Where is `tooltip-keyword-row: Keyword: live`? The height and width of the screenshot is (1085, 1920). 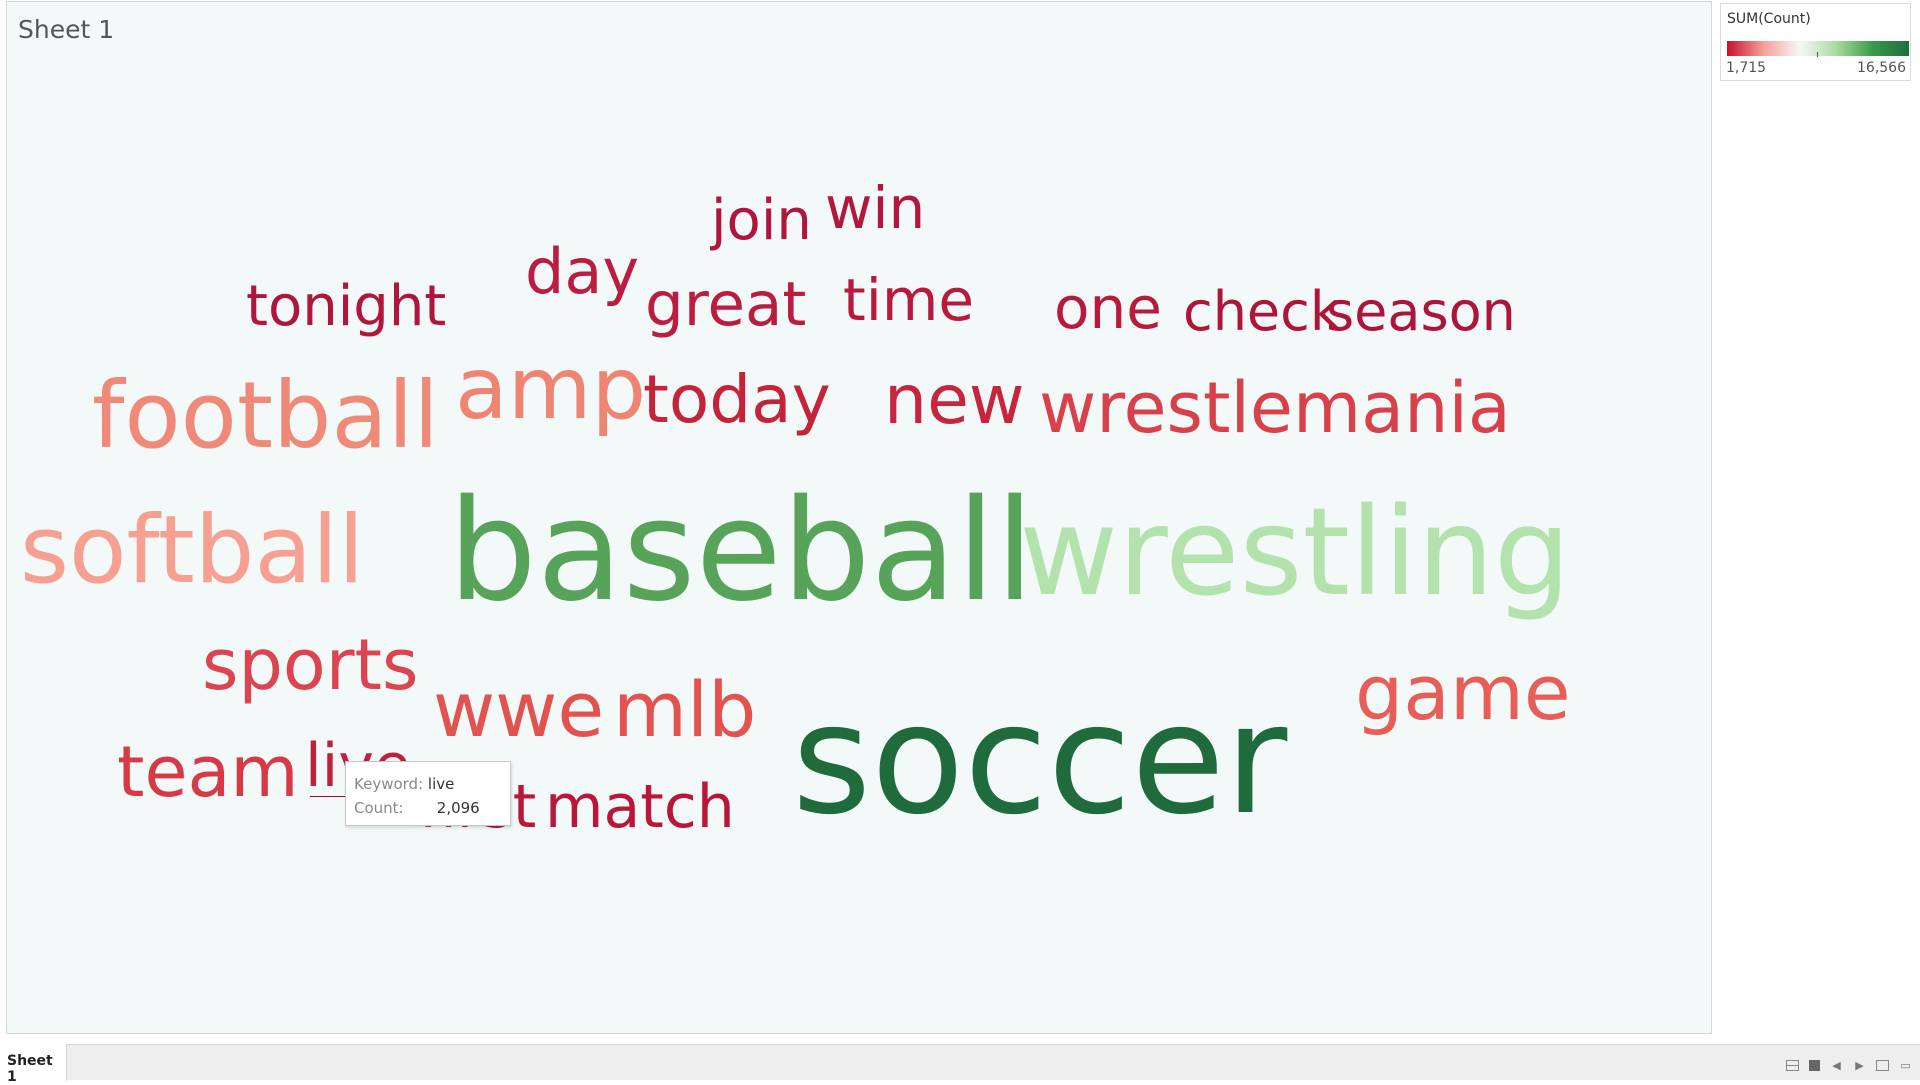
tooltip-keyword-row: Keyword: live is located at coordinates (432, 784).